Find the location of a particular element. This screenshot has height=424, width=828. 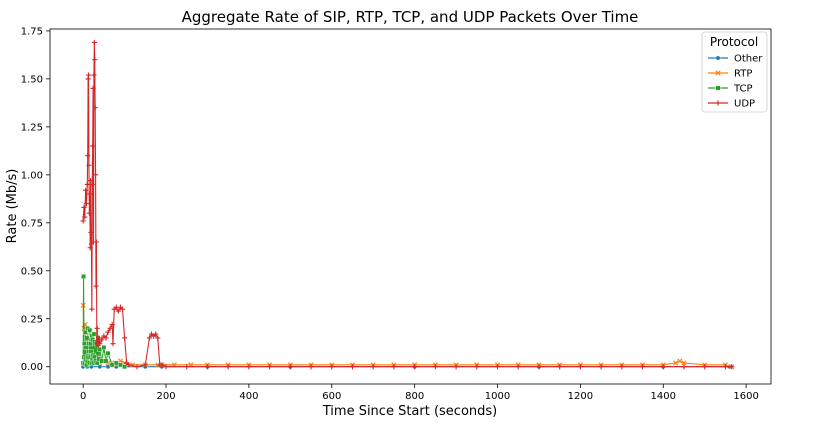

x-tick-label: 1000 is located at coordinates (497, 396).